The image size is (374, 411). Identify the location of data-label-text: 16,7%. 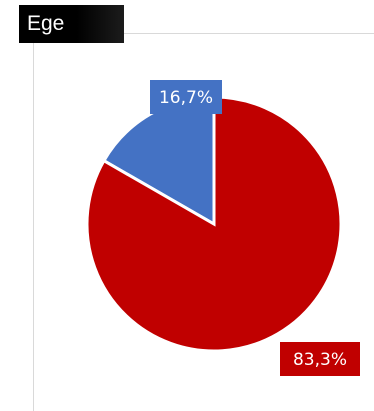
(186, 98).